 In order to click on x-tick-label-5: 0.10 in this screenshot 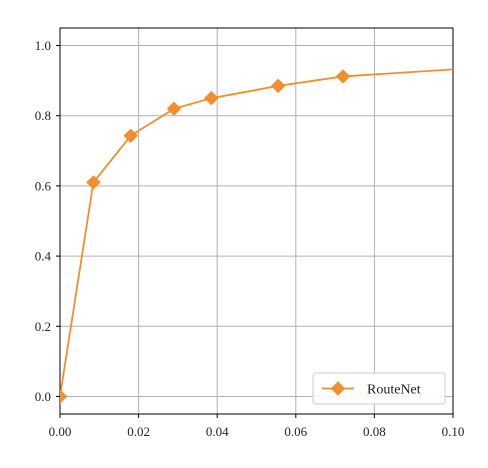, I will do `click(453, 431)`.